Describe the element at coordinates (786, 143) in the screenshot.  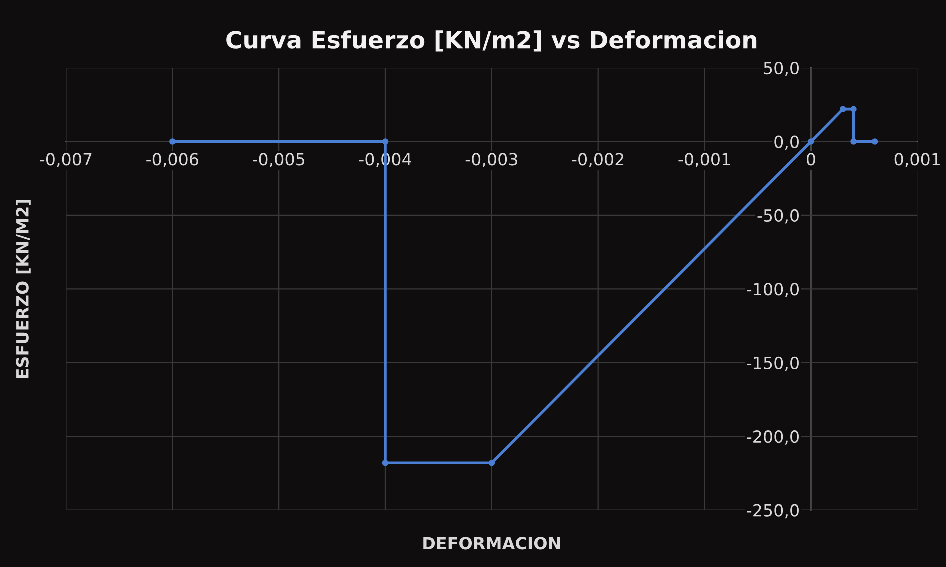
I see `y-tick-label: 0,0` at that location.